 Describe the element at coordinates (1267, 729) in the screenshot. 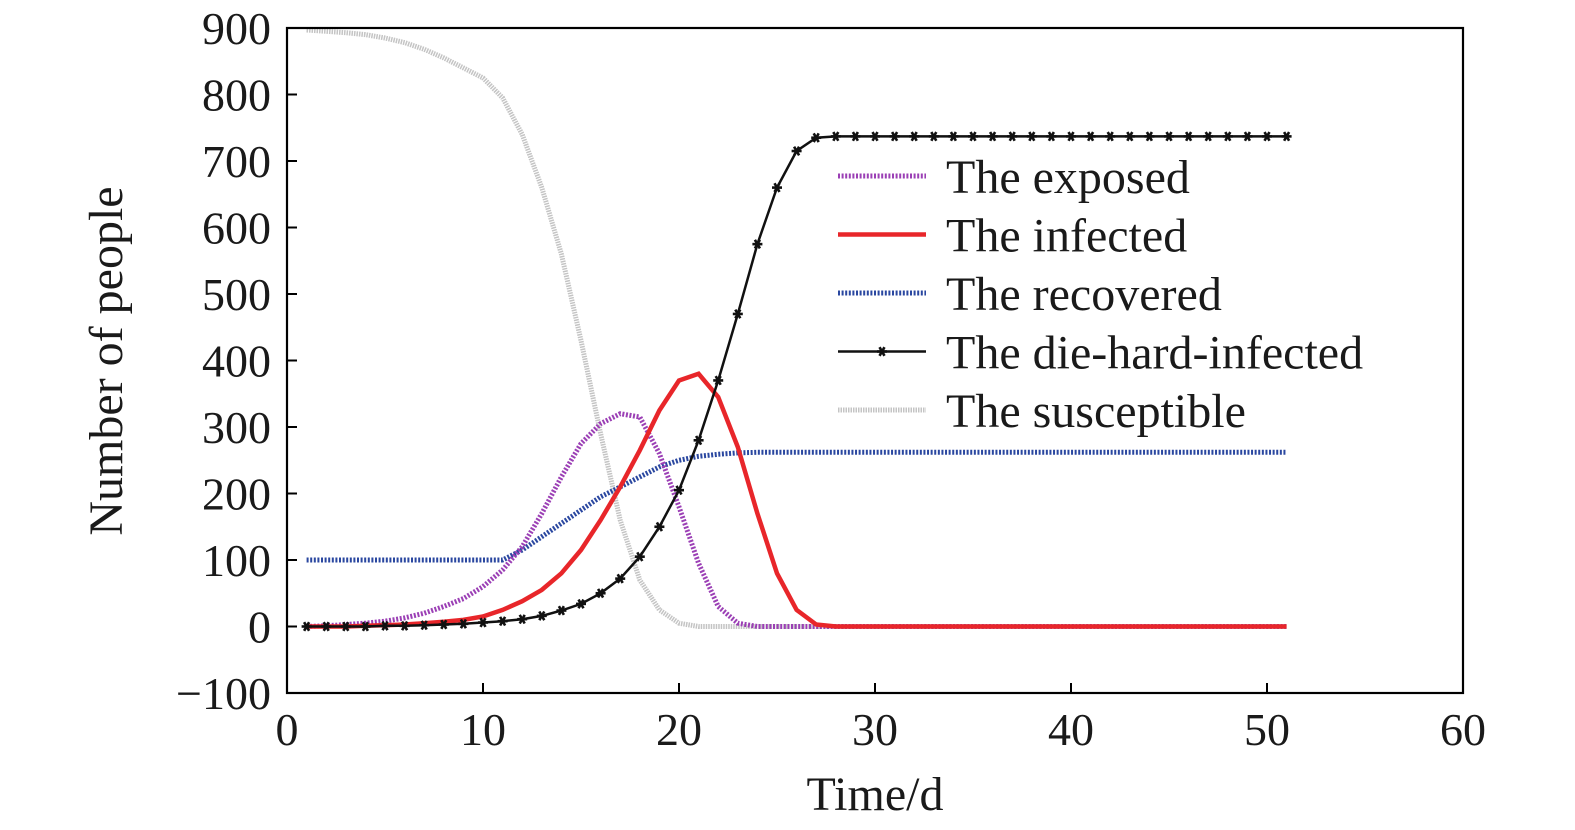

I see `x-tick-label-5: 50` at that location.